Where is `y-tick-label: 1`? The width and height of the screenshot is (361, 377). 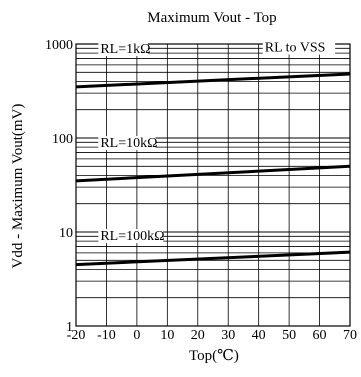 y-tick-label: 1 is located at coordinates (69, 327).